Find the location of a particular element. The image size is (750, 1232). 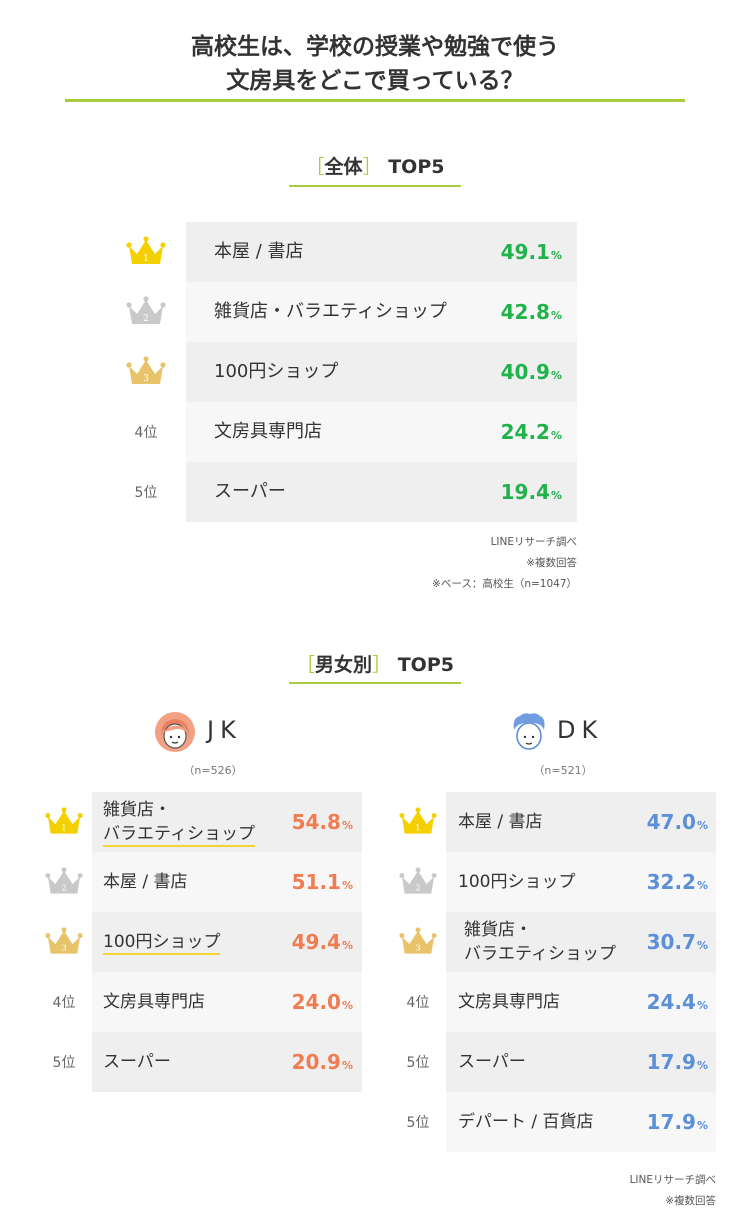

row-label-lines: 雑貨店・ バラエティショップ is located at coordinates (540, 942).